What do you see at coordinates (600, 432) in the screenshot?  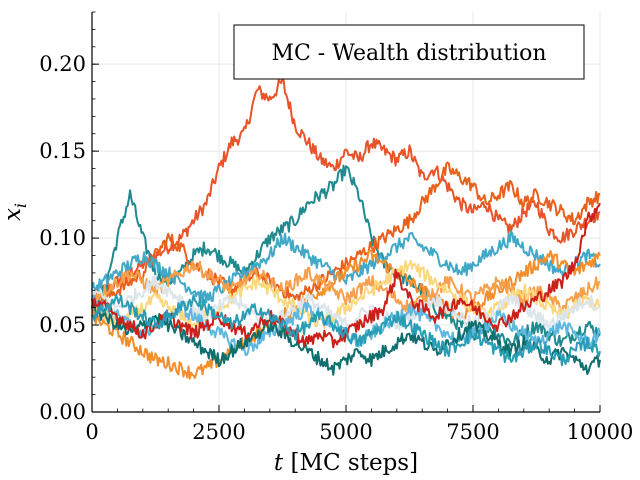 I see `x-tick-label: 10000` at bounding box center [600, 432].